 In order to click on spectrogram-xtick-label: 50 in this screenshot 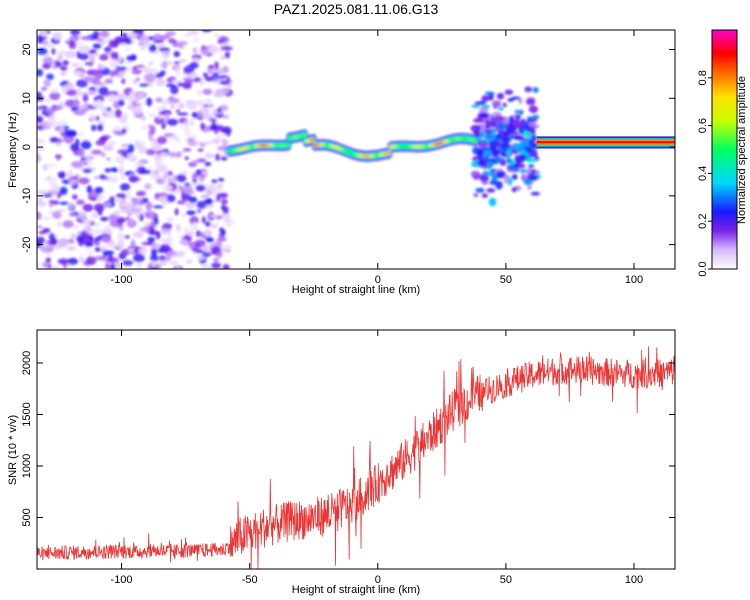, I will do `click(506, 280)`.